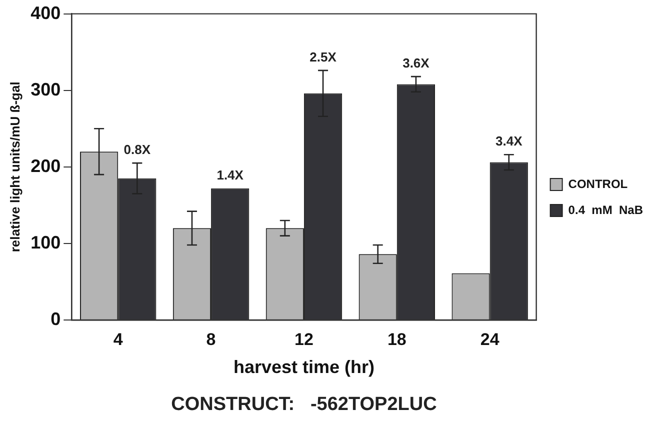 The width and height of the screenshot is (663, 423). I want to click on x-tick-label: 12, so click(304, 339).